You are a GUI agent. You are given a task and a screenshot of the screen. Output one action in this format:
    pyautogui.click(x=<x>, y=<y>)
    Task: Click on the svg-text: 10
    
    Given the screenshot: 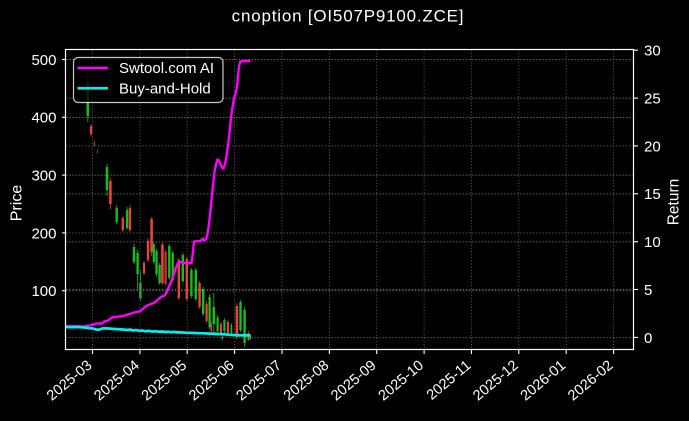 What is the action you would take?
    pyautogui.click(x=652, y=242)
    